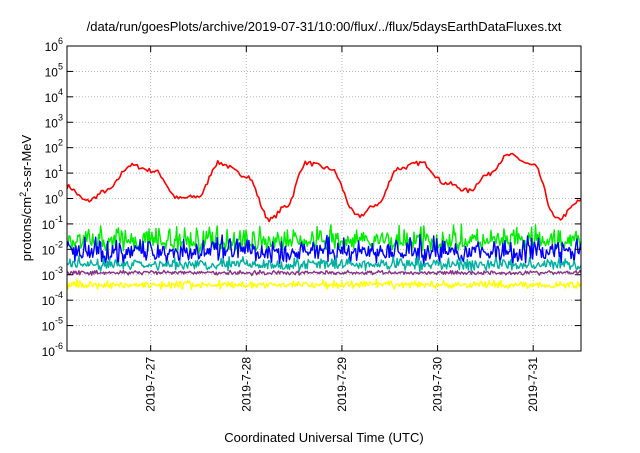  I want to click on y-tick-label: 10², so click(54, 147).